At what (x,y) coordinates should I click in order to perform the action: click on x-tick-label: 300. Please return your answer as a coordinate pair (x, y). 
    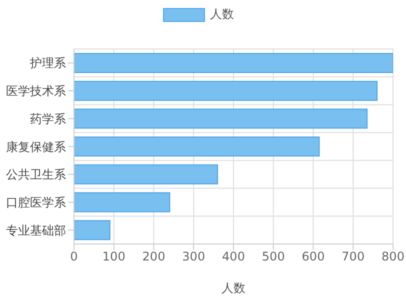
    Looking at the image, I should click on (194, 257).